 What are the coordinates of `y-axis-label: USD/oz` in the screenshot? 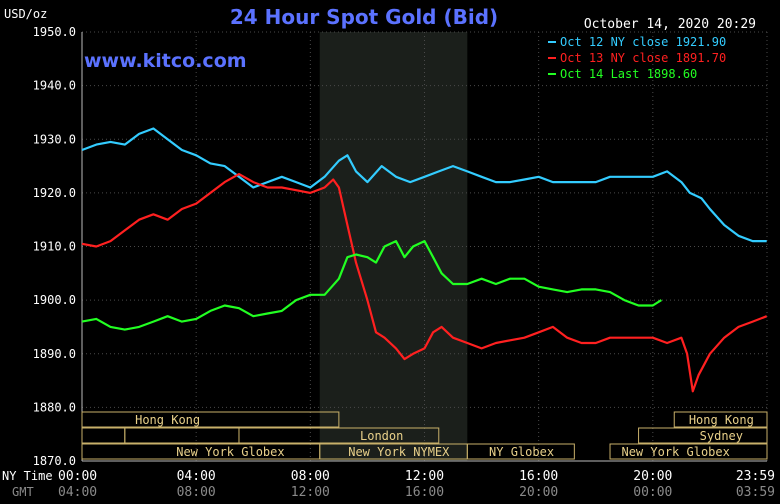 It's located at (25, 14).